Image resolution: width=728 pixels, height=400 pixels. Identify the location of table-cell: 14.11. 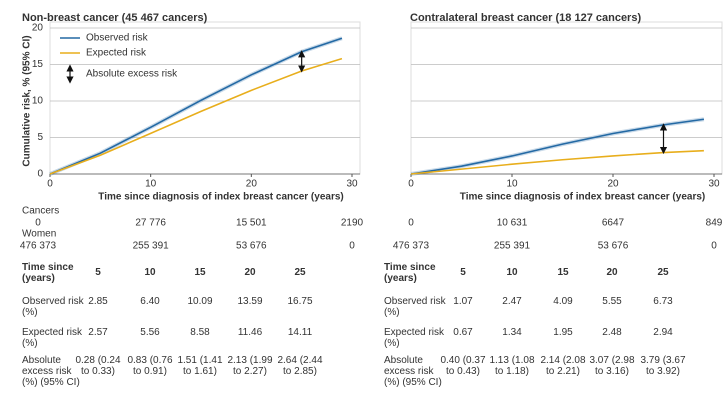
(300, 332).